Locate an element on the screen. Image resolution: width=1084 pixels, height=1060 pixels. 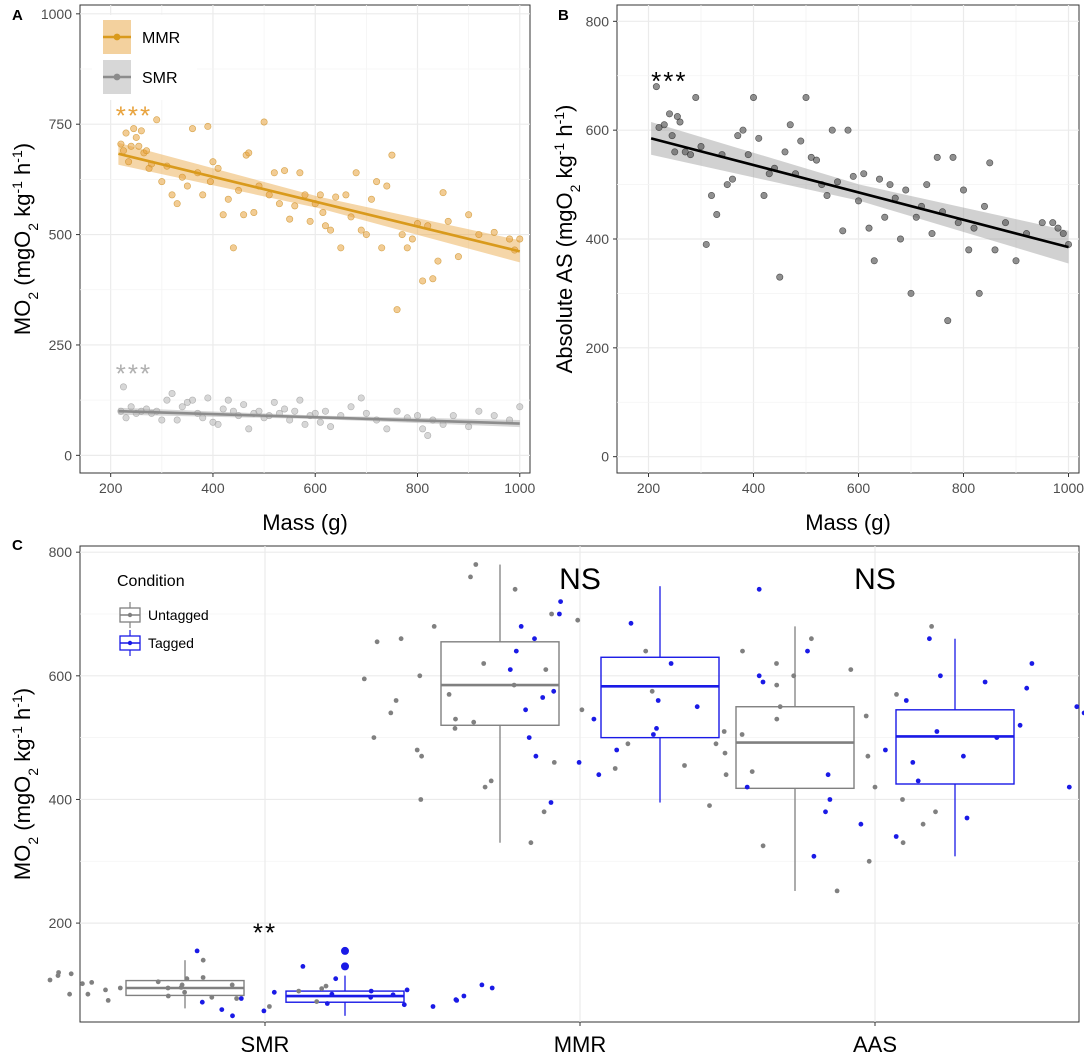
panel-c-letter: C is located at coordinates (17, 545).